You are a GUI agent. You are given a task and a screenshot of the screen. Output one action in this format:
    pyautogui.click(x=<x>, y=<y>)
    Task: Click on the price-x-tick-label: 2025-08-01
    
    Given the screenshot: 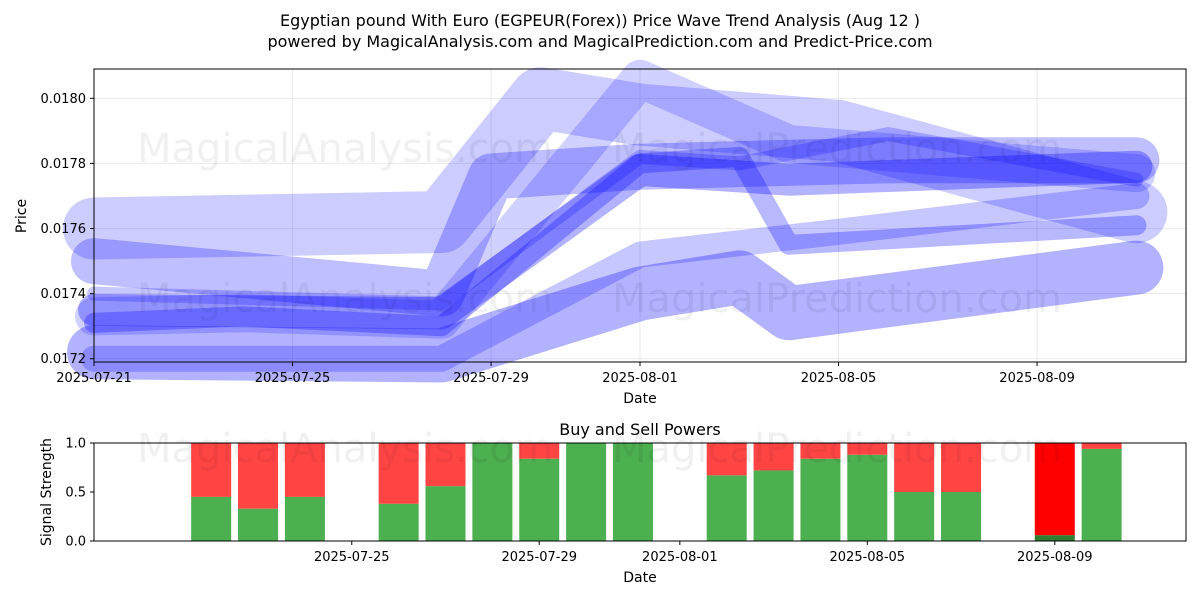 What is the action you would take?
    pyautogui.click(x=640, y=378)
    